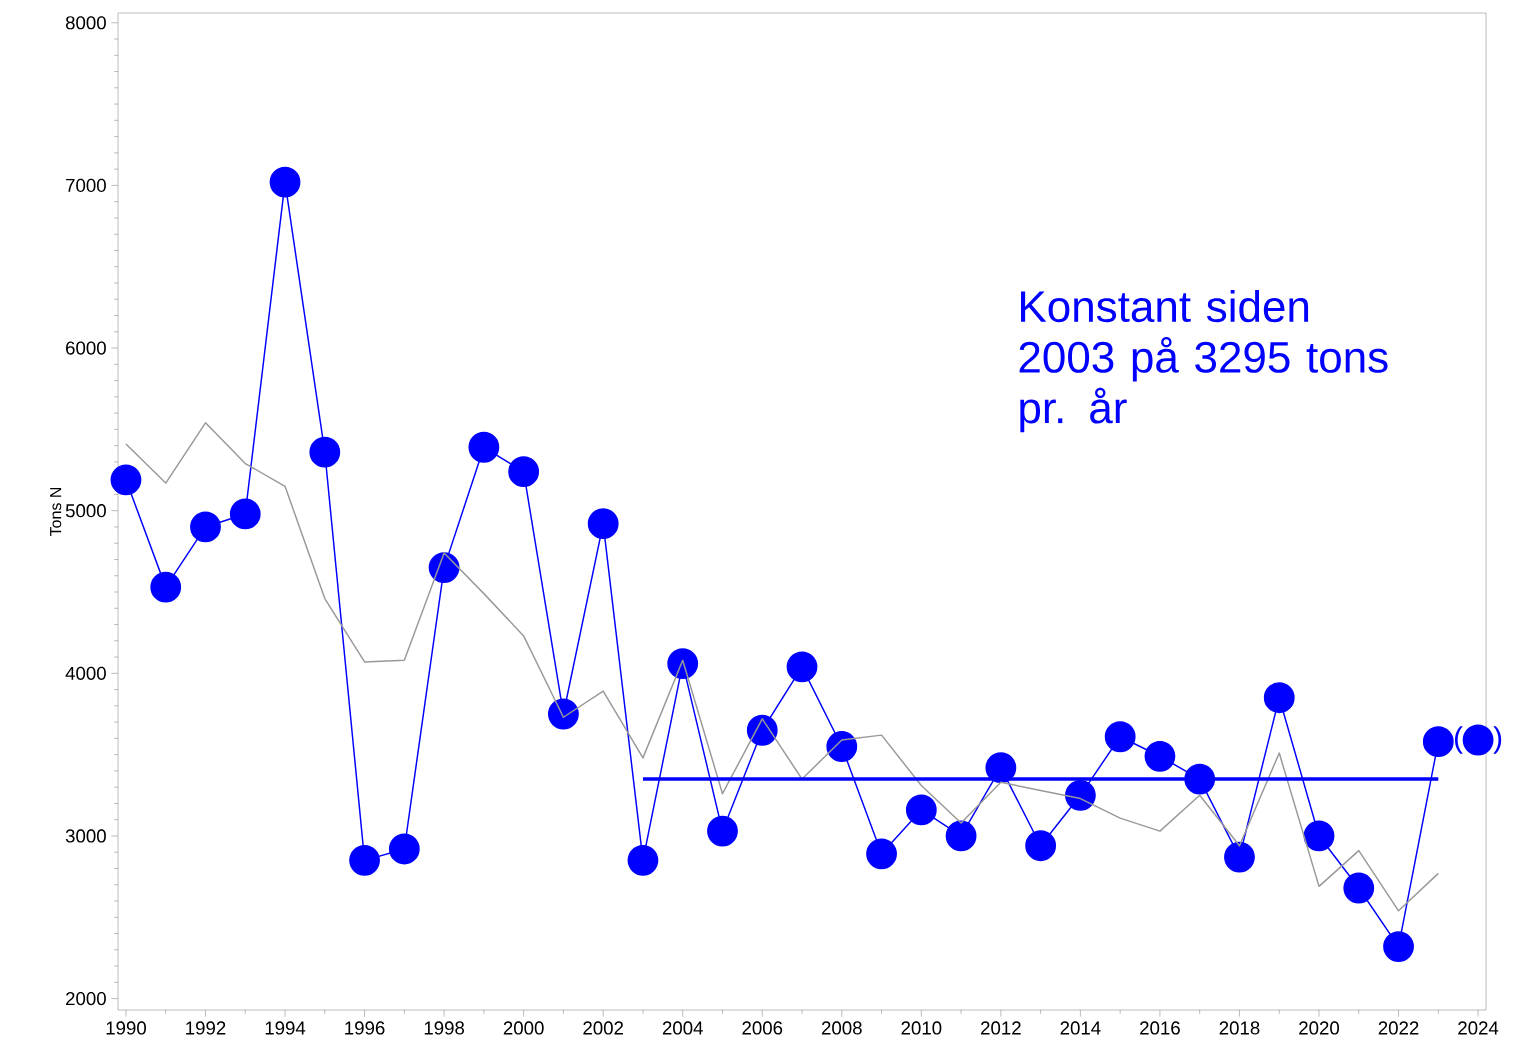 This screenshot has width=1519, height=1054. I want to click on x-tick-label: 2020, so click(1319, 1028).